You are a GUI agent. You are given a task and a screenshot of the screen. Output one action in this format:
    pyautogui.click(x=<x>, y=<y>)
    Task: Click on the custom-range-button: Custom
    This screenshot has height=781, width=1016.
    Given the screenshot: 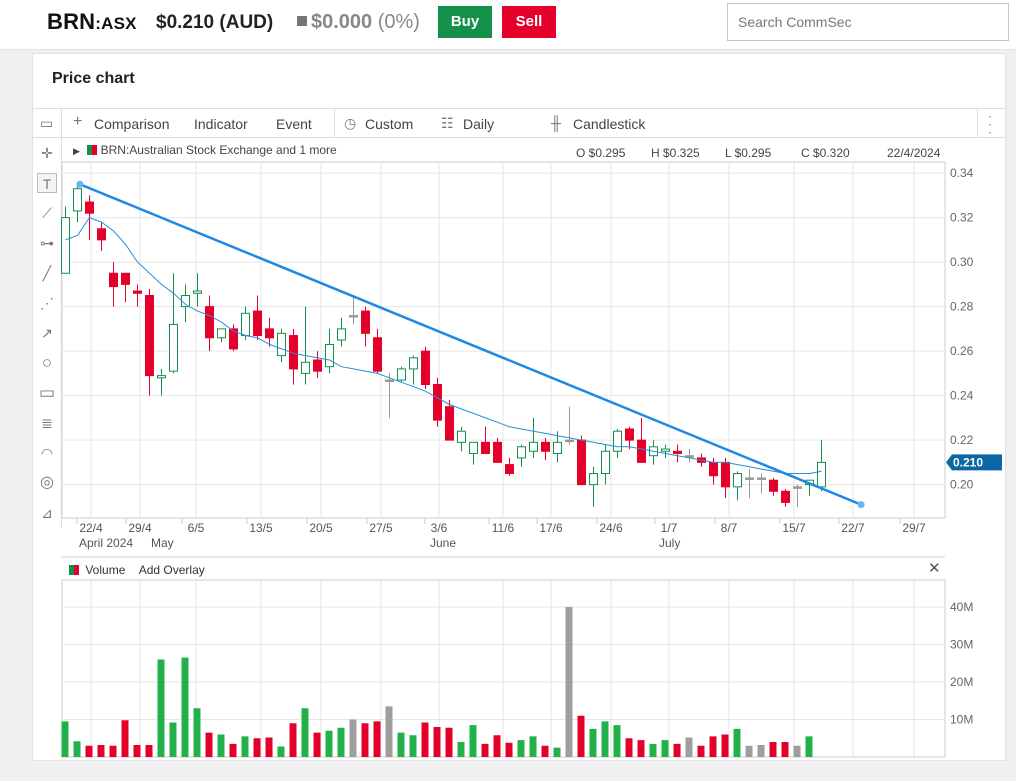 What is the action you would take?
    pyautogui.click(x=389, y=124)
    